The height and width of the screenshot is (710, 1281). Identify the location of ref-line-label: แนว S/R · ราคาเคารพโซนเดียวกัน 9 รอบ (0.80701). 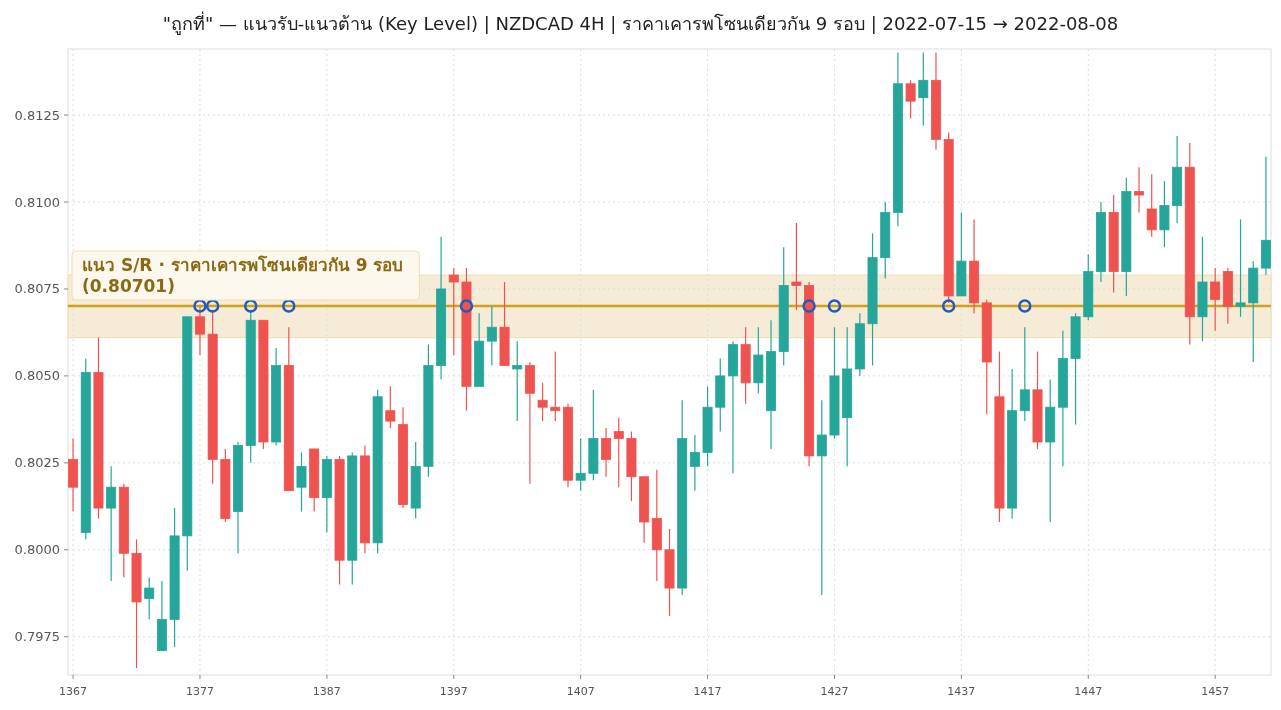
(246, 276).